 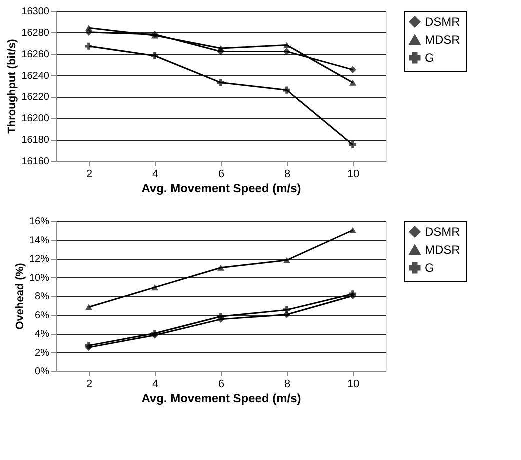 What do you see at coordinates (36, 98) in the screenshot?
I see `y-tick-label: 16220` at bounding box center [36, 98].